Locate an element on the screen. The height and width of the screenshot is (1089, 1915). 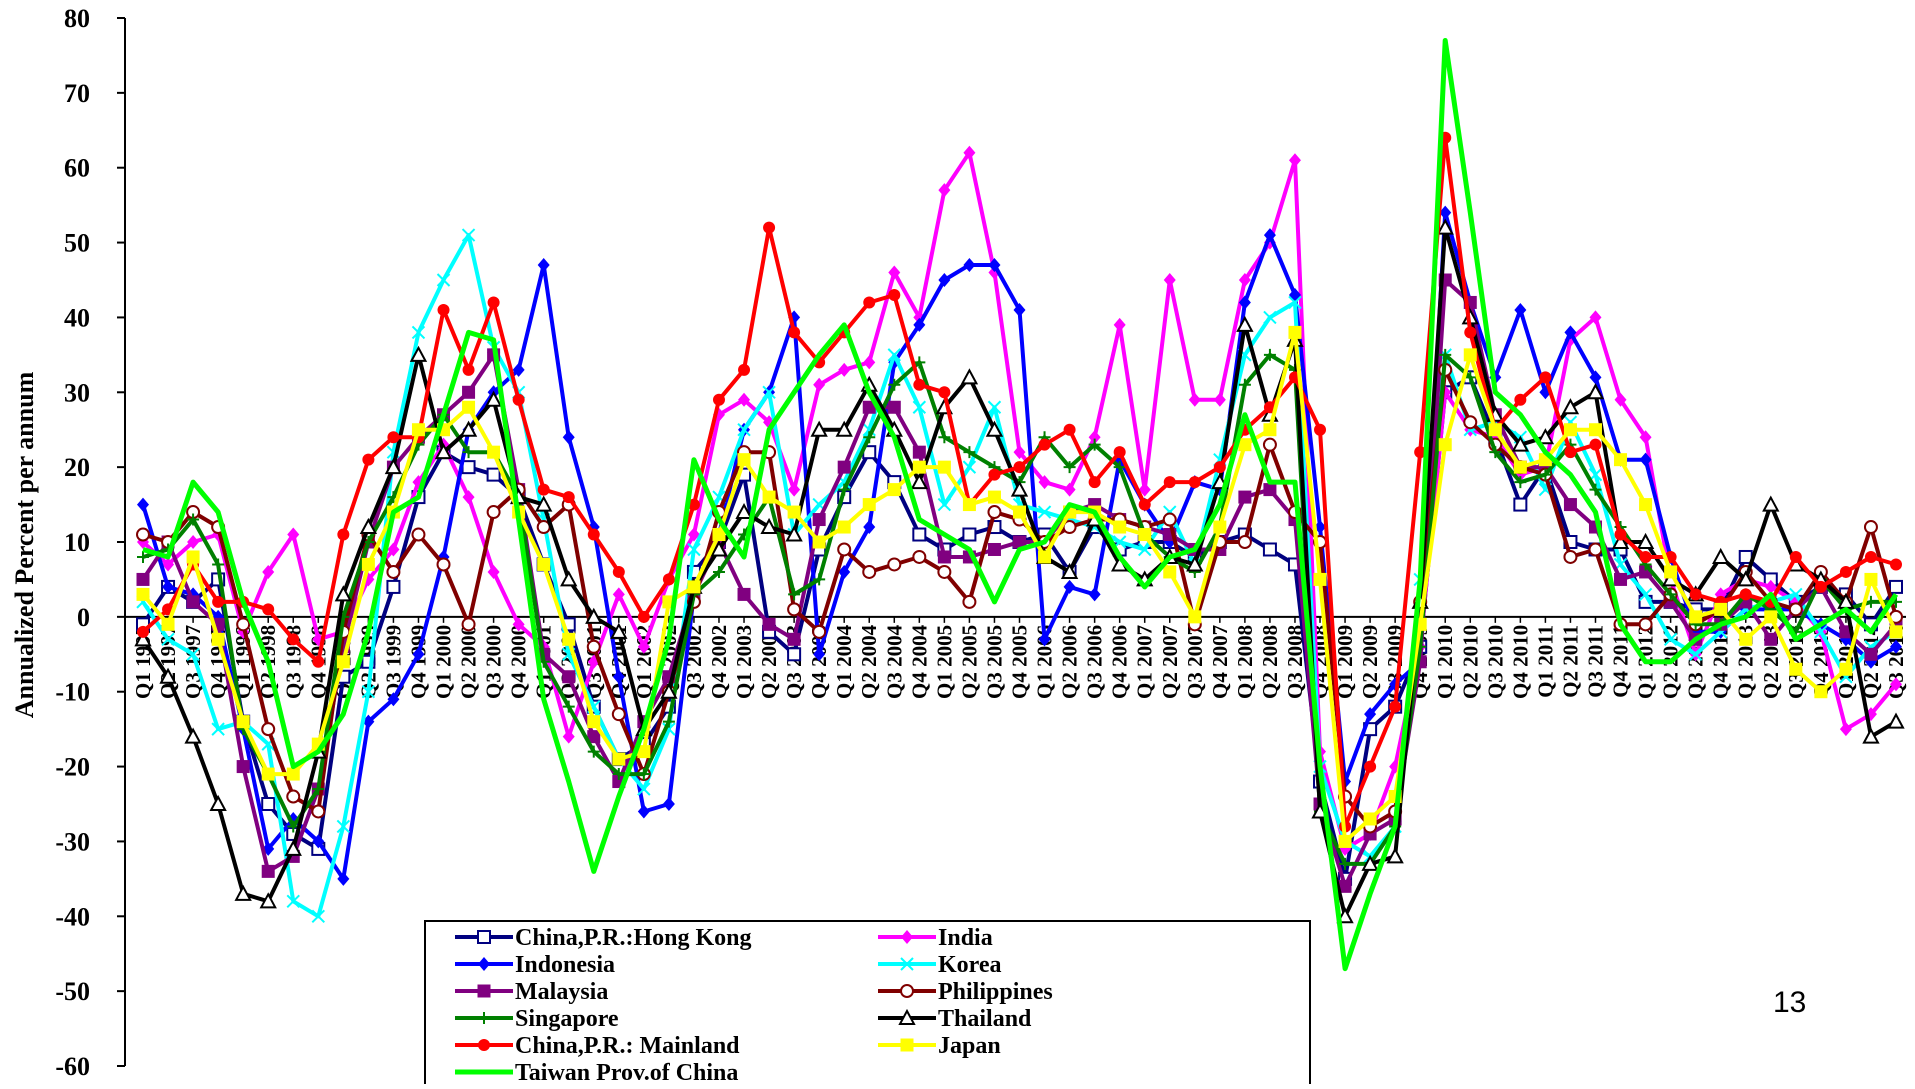
legend-item: China,P.R.:Hong Kong is located at coordinates (603, 938).